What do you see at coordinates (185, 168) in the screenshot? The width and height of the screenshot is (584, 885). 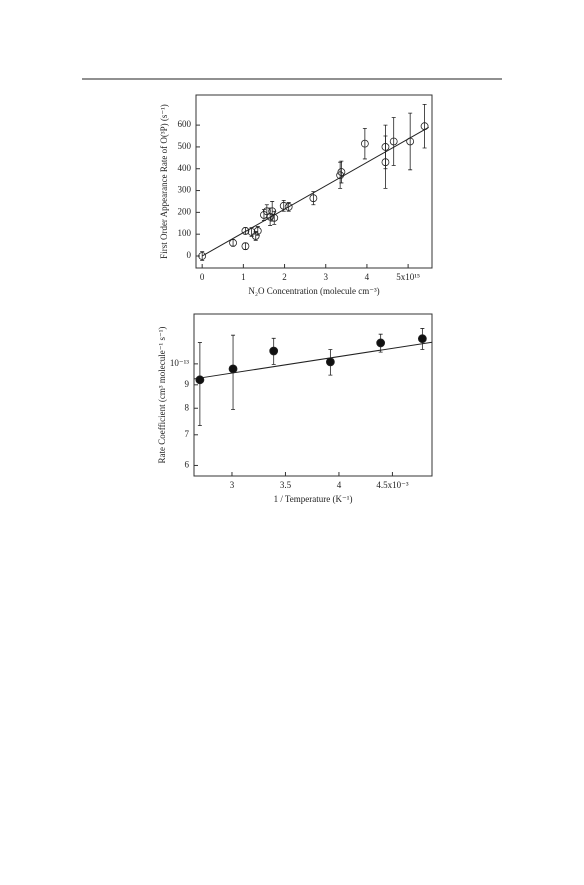 I see `y-tick-label: 400` at bounding box center [185, 168].